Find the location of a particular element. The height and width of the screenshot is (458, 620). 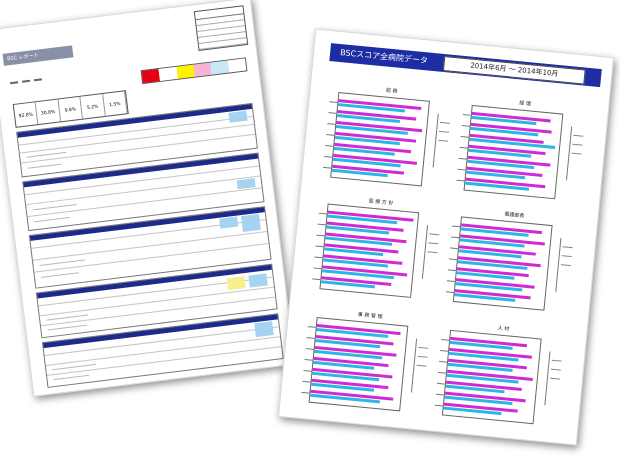

score-chart: 看護部長 is located at coordinates (510, 260).